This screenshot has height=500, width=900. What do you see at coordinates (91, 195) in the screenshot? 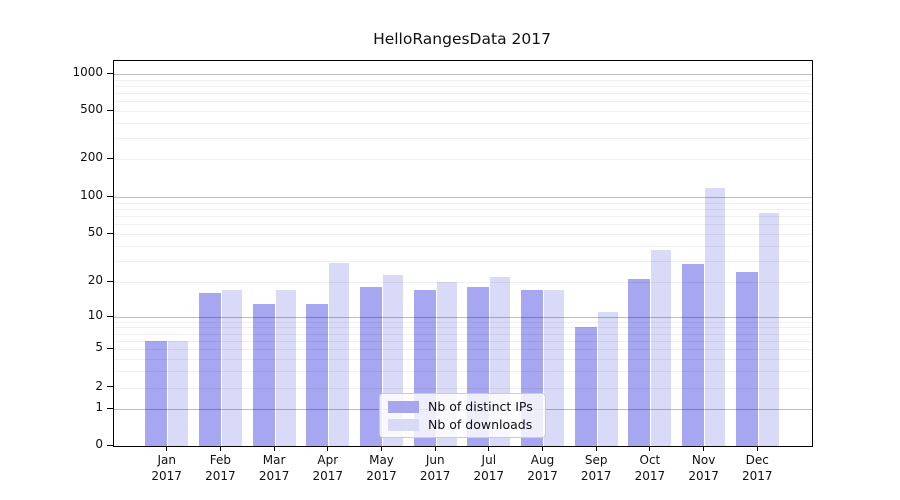
I see `y-tick-label: 100` at bounding box center [91, 195].